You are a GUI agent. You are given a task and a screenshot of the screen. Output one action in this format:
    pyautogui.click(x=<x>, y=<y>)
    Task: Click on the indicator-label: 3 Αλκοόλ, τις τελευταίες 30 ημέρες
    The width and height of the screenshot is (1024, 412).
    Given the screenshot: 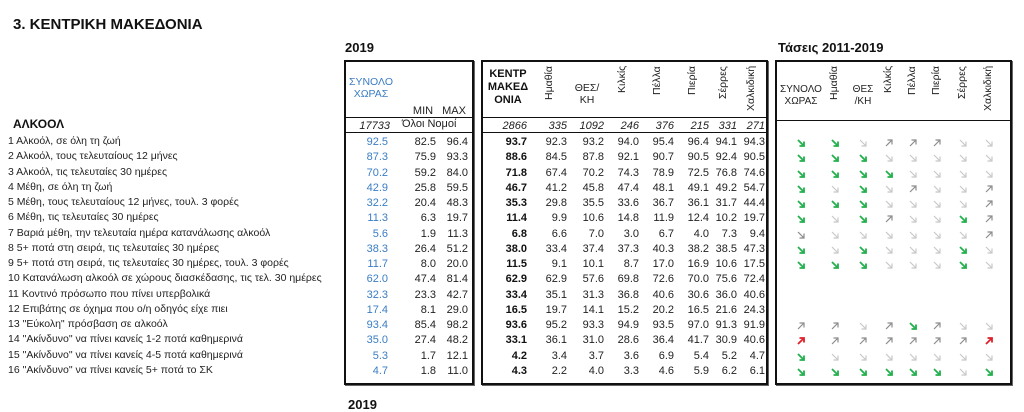 What is the action you would take?
    pyautogui.click(x=88, y=171)
    